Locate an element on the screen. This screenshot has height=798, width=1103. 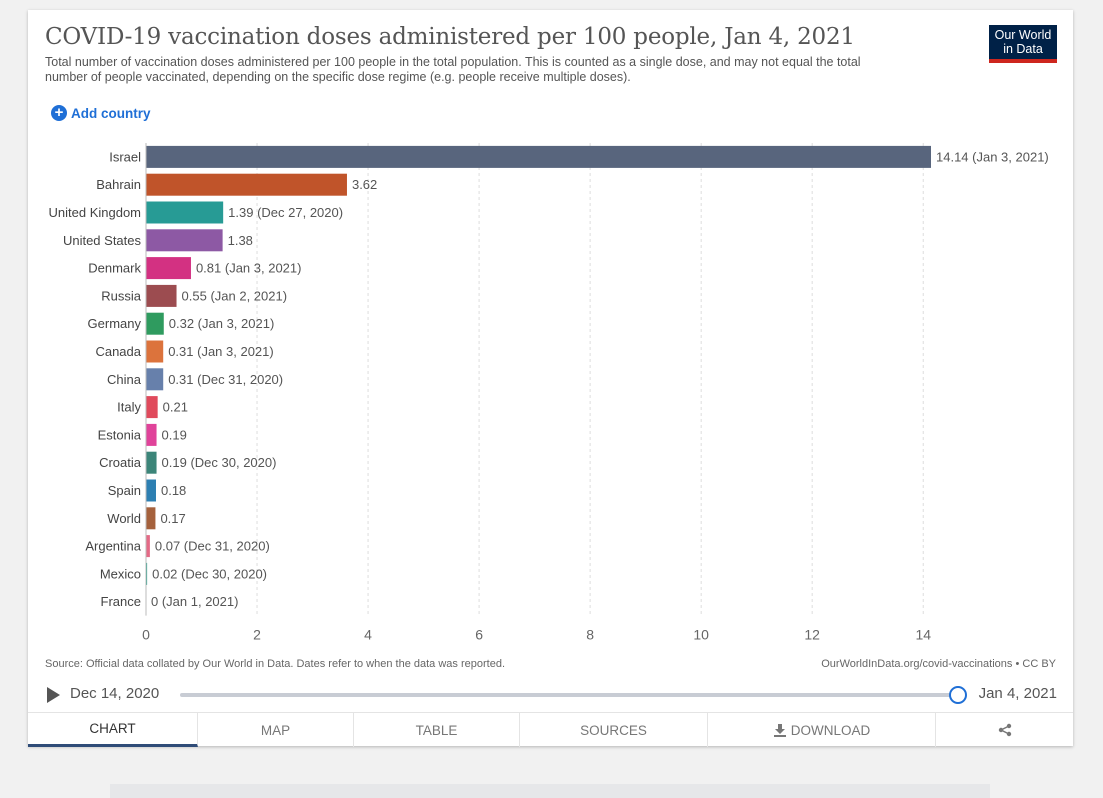
category-label: Mexico is located at coordinates (120, 573).